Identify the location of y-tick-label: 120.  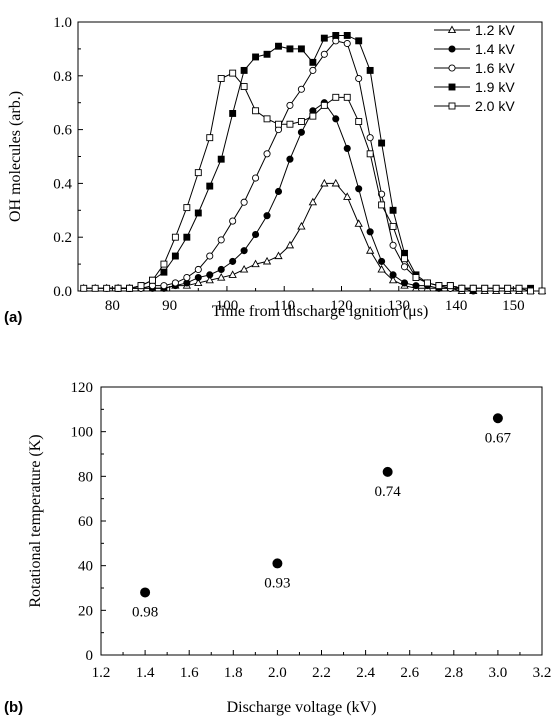
(82, 388).